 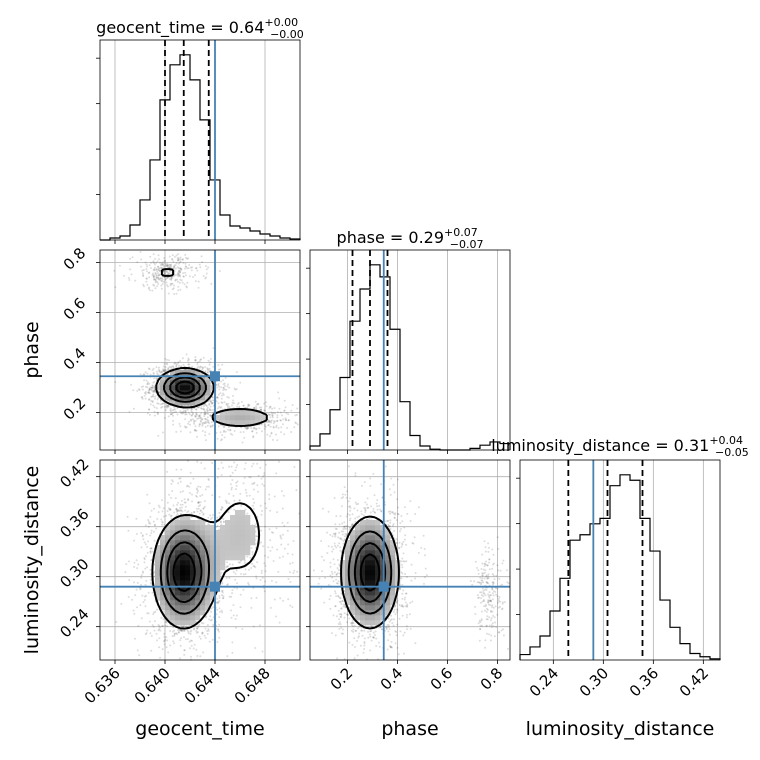 I want to click on x-tick-label: 0.36, so click(x=644, y=682).